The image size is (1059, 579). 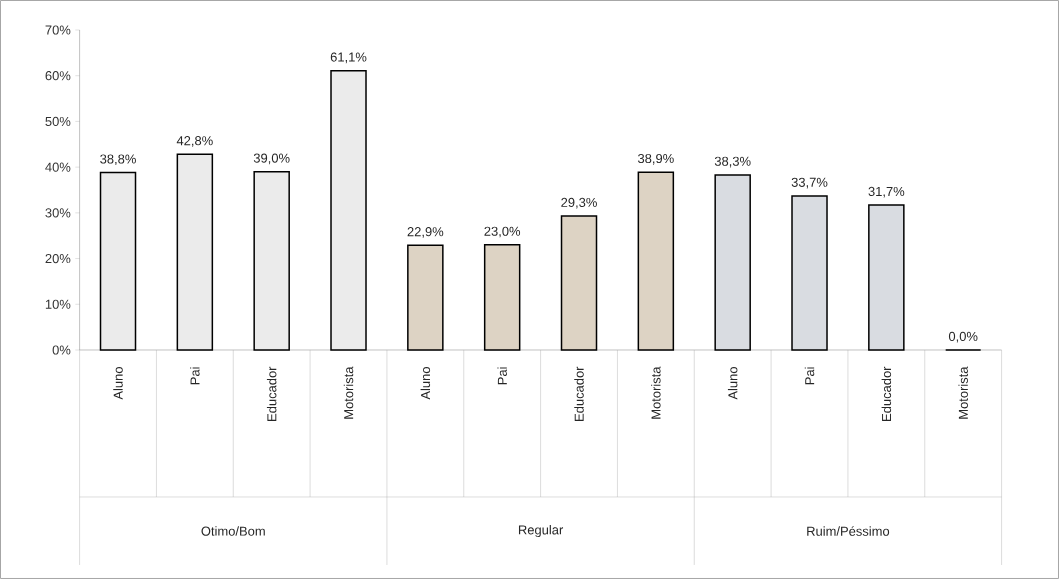 What do you see at coordinates (502, 232) in the screenshot?
I see `data-label: 23,0%` at bounding box center [502, 232].